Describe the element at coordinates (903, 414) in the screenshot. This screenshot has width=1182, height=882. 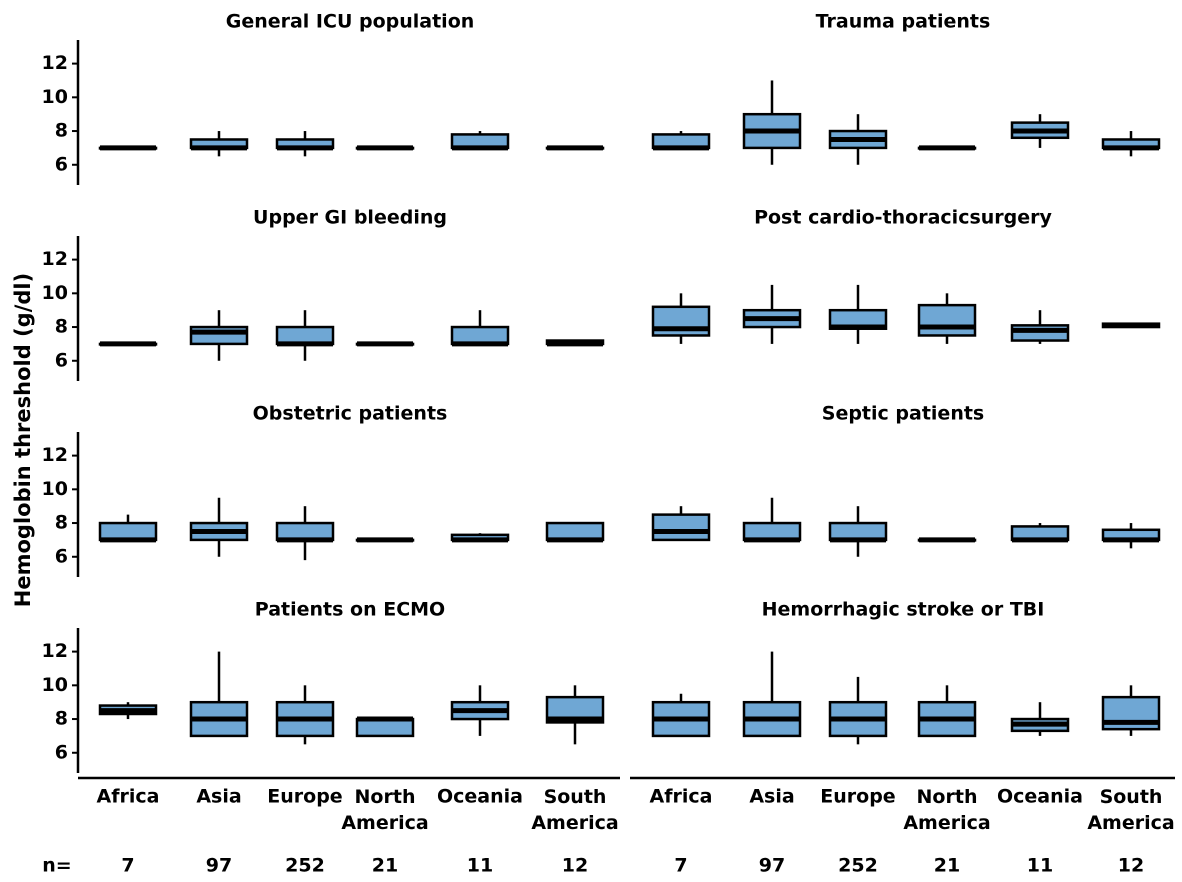
I see `panel-title: Septic patients` at that location.